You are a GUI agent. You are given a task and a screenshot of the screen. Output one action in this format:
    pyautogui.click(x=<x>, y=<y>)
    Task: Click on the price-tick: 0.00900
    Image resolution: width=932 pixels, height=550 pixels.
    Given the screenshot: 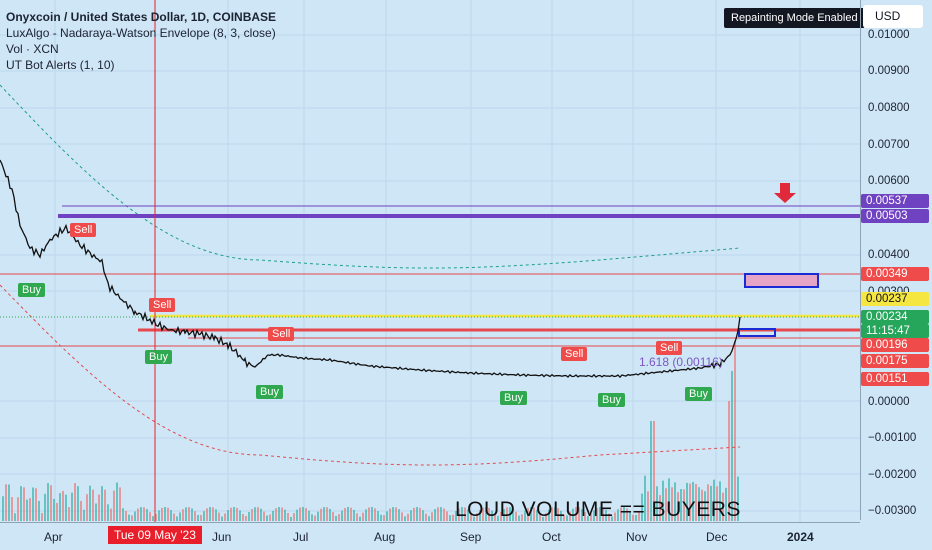 What is the action you would take?
    pyautogui.click(x=889, y=71)
    